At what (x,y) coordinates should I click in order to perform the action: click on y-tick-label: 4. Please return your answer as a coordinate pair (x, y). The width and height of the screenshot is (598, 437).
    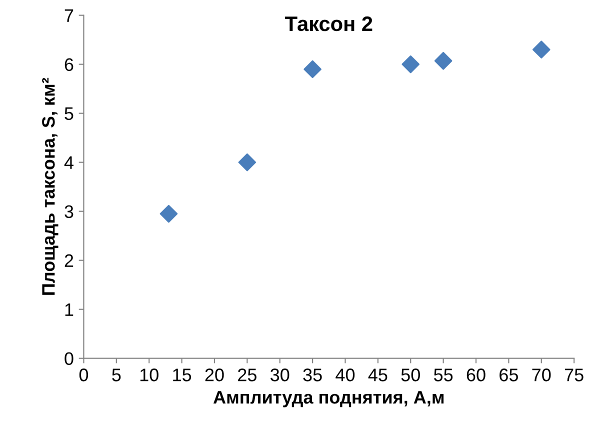
    Looking at the image, I should click on (69, 162).